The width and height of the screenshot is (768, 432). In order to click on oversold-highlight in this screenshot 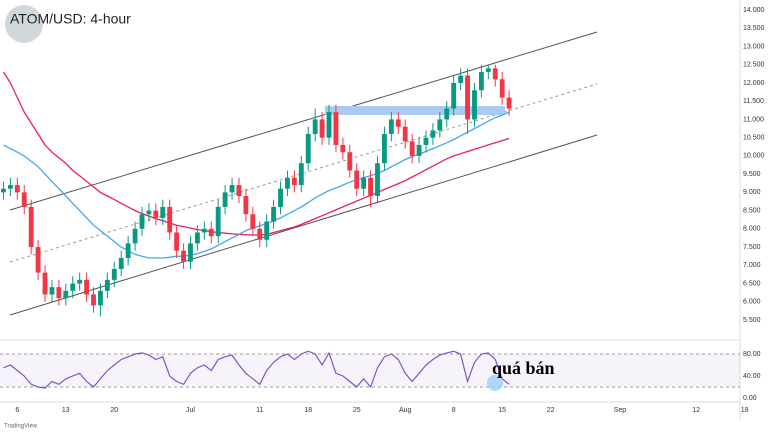, I will do `click(495, 383)`.